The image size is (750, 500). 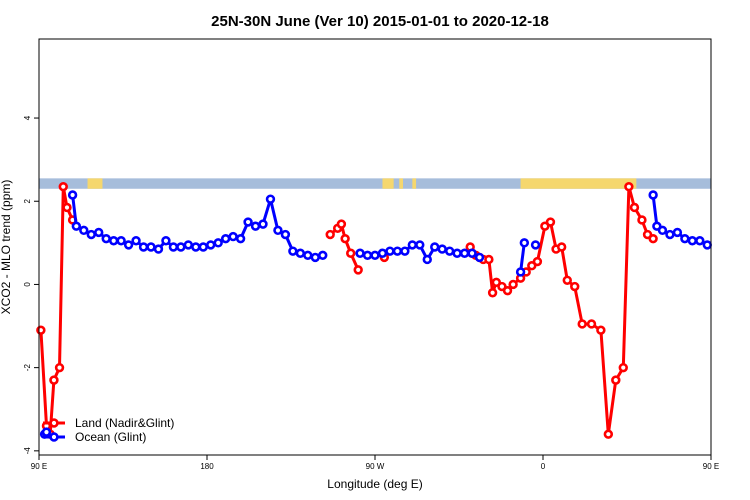 I want to click on y-tick-label: 2, so click(x=27, y=200).